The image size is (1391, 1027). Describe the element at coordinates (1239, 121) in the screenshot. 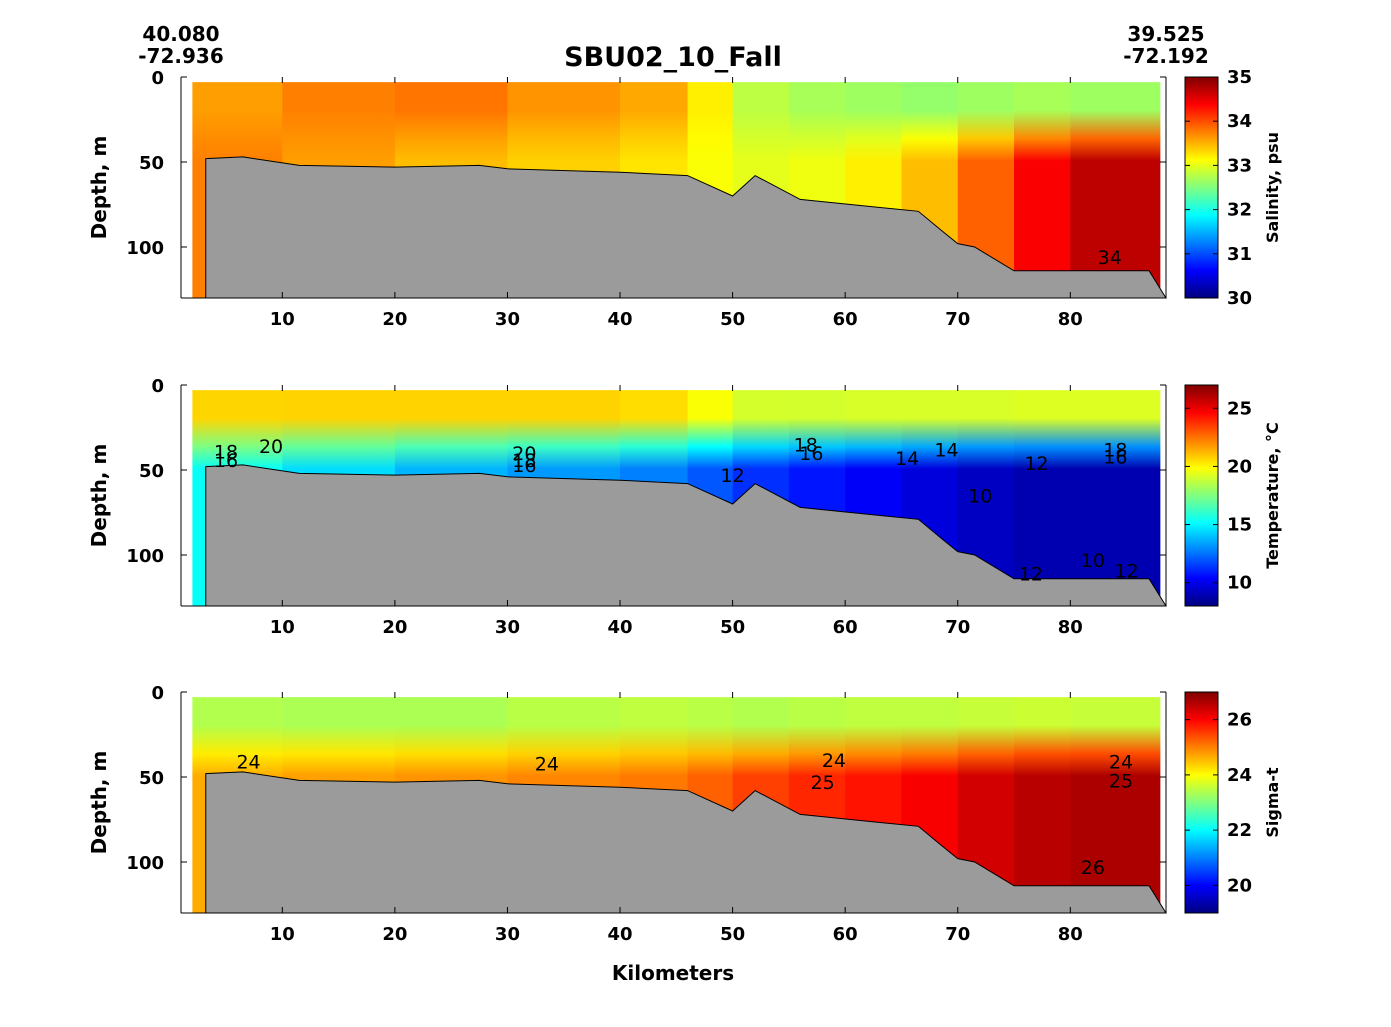

I see `colorbar-tick-label: 34` at that location.